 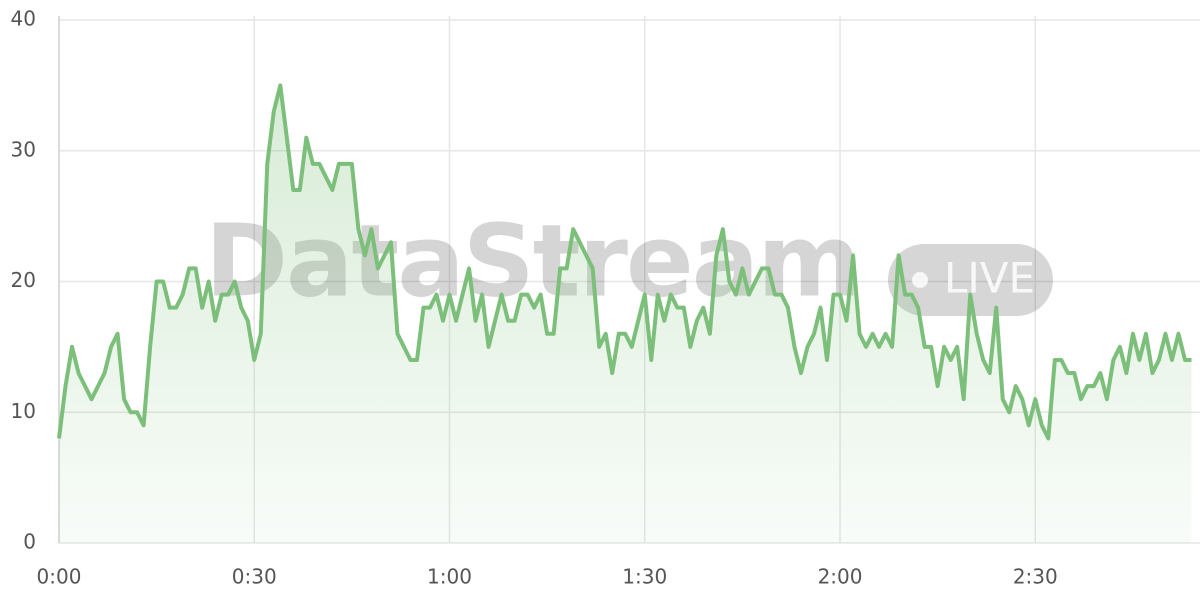 What do you see at coordinates (23, 19) in the screenshot?
I see `y-tick-label: 40` at bounding box center [23, 19].